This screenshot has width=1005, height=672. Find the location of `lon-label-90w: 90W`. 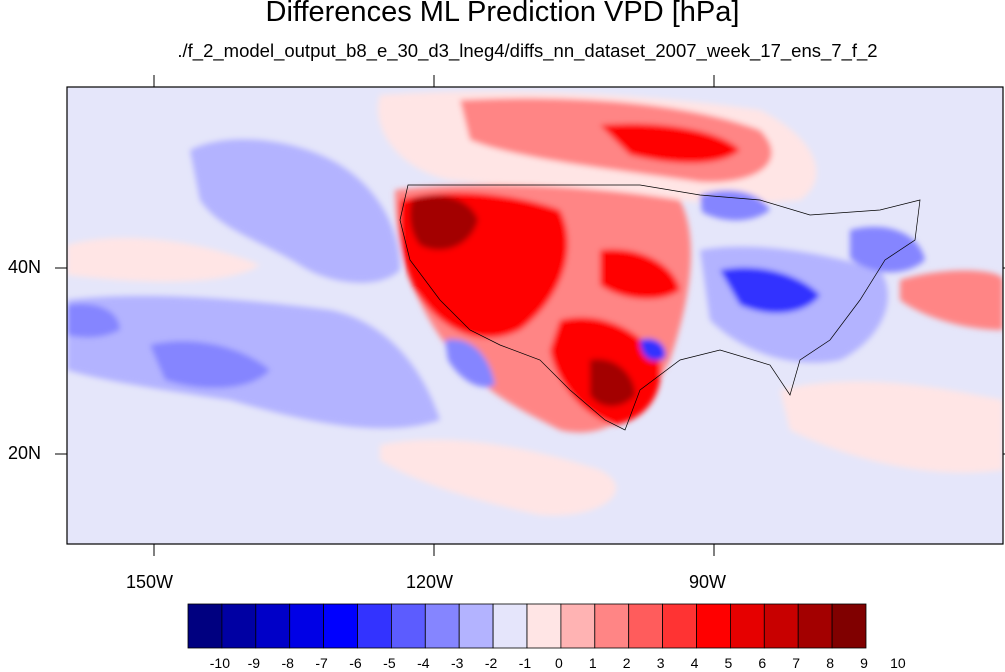

lon-label-90w: 90W is located at coordinates (708, 582).